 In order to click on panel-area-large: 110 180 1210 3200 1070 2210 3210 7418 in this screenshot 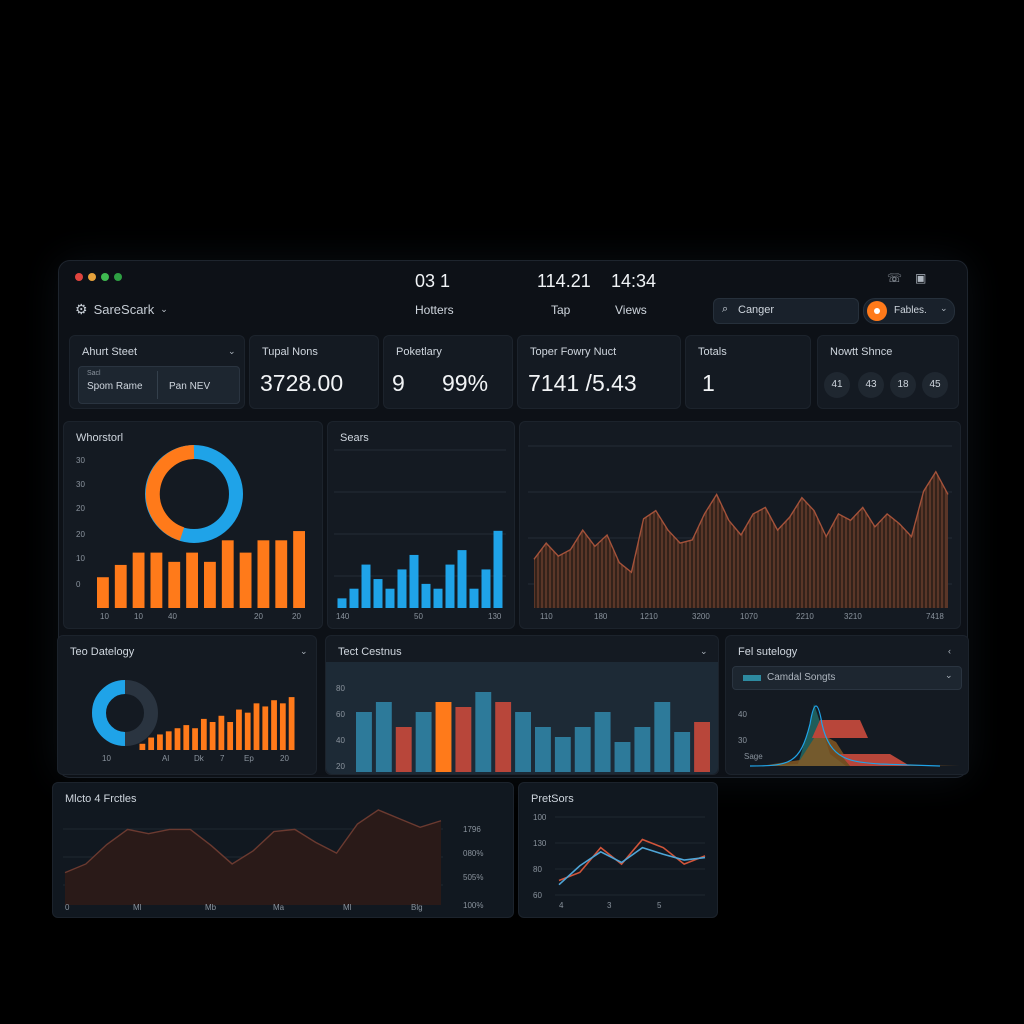, I will do `click(740, 525)`.